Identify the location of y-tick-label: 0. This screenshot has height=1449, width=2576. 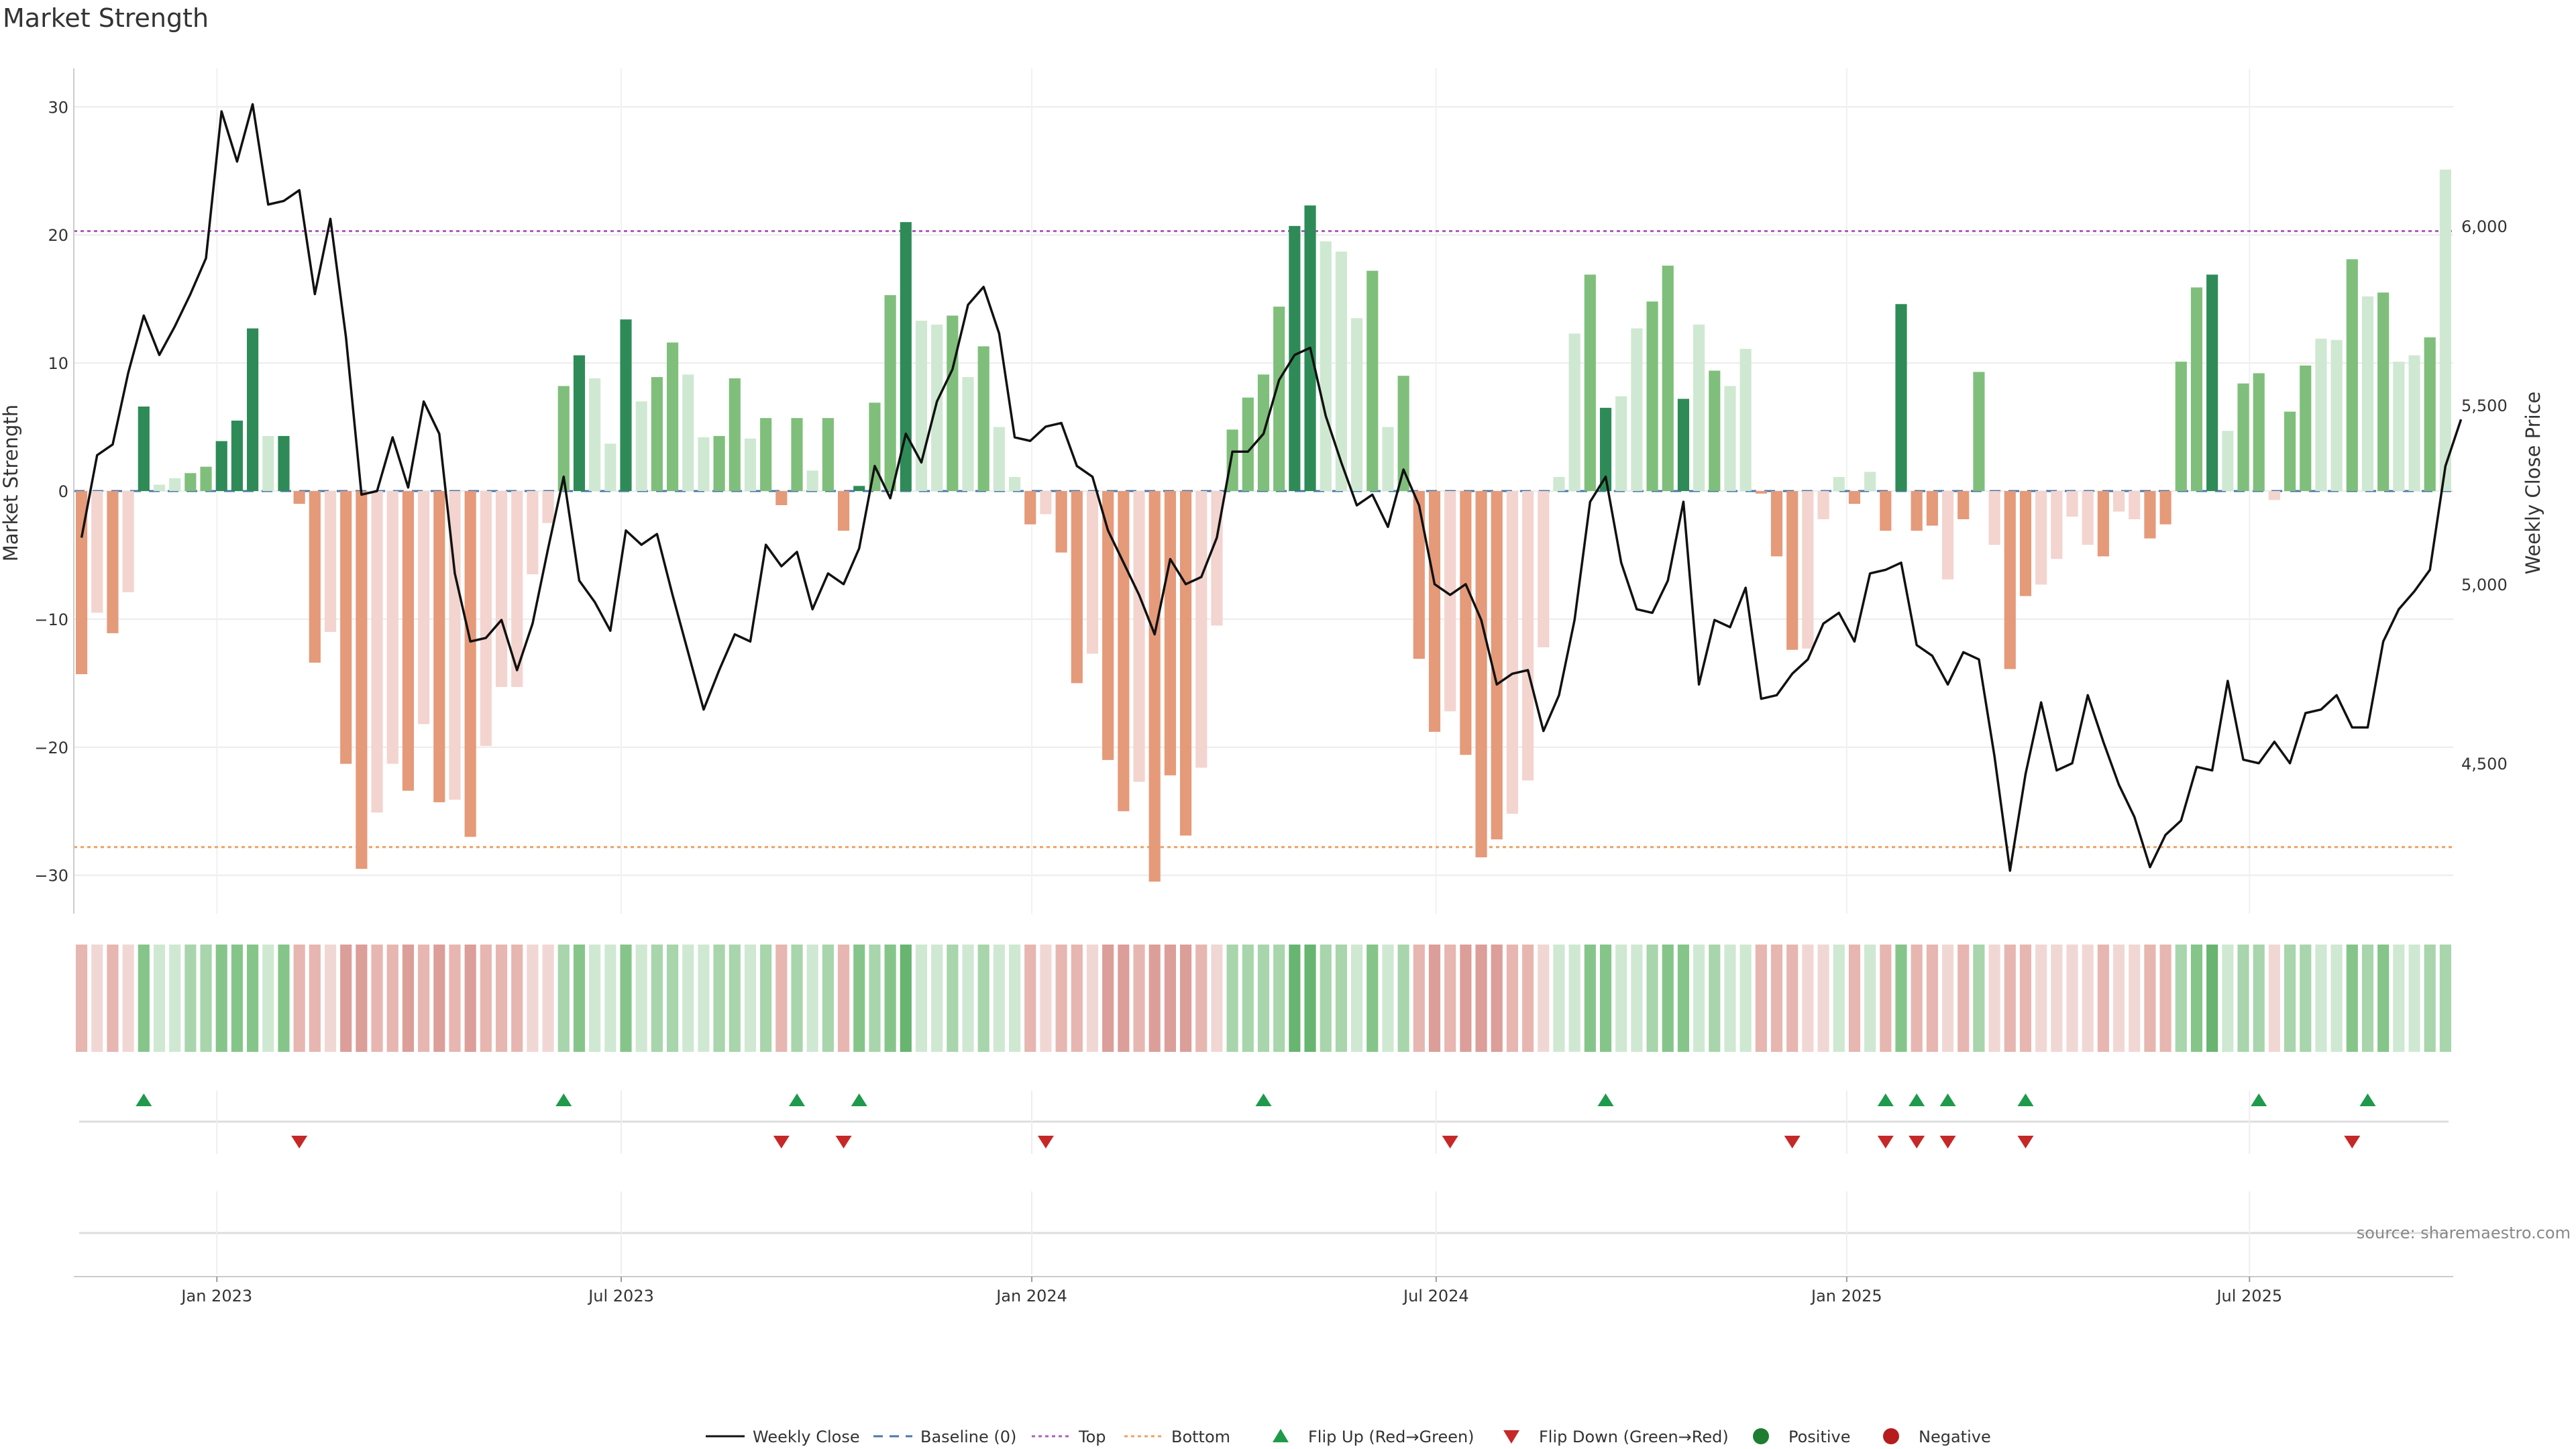
(63, 491).